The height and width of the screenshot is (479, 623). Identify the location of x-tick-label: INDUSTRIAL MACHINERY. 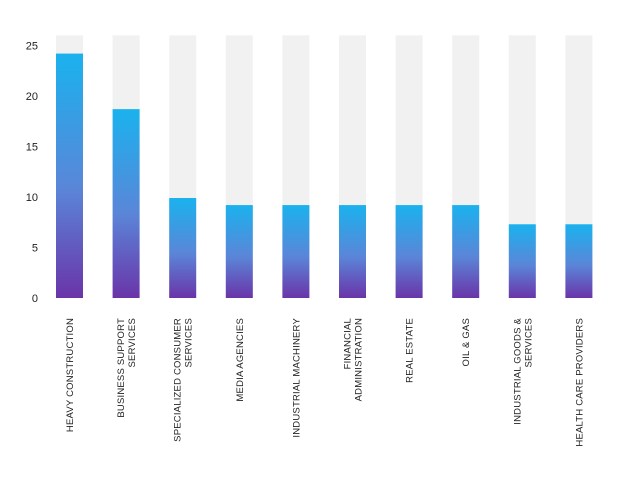
(296, 378).